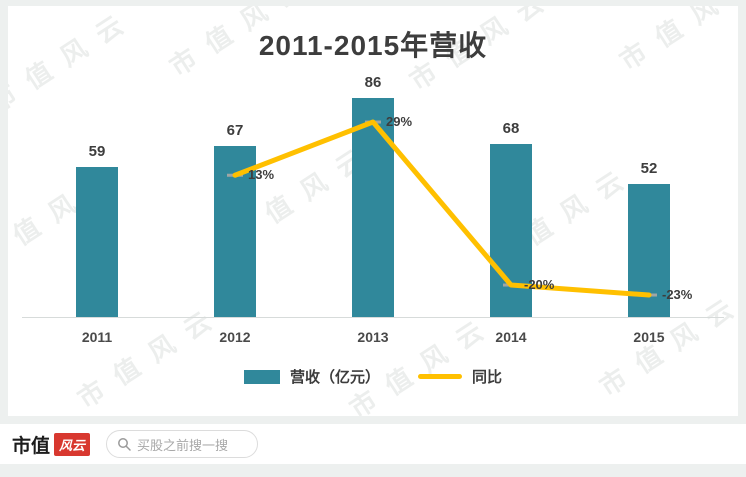 This screenshot has height=477, width=746. I want to click on x-axis-label: 2015, so click(649, 337).